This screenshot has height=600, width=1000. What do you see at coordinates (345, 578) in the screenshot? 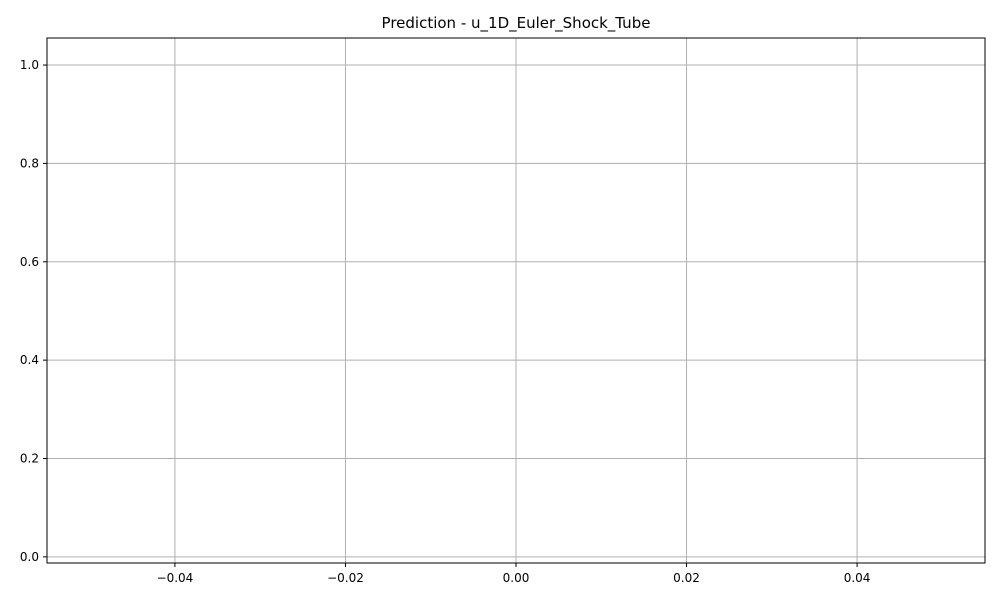
I see `x-tick-label-1: −0.02` at bounding box center [345, 578].